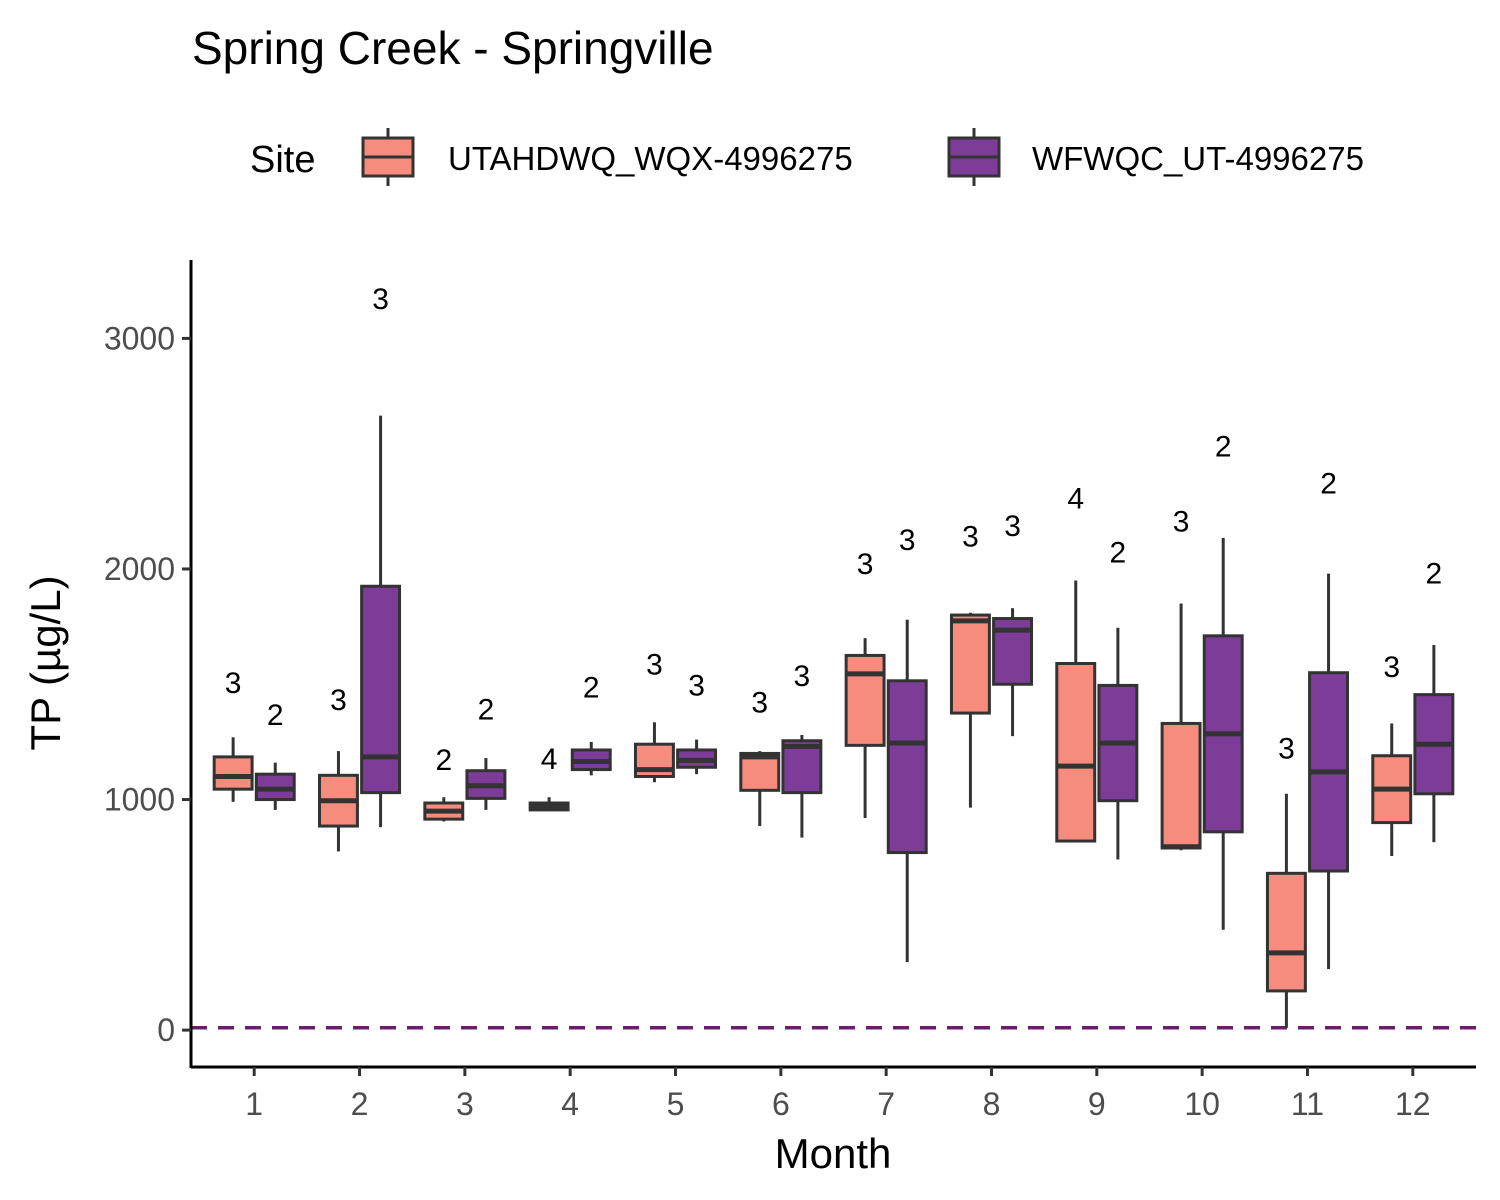 The width and height of the screenshot is (1500, 1200). What do you see at coordinates (1181, 678) in the screenshot?
I see `box-utahdwq-month-10: 3` at bounding box center [1181, 678].